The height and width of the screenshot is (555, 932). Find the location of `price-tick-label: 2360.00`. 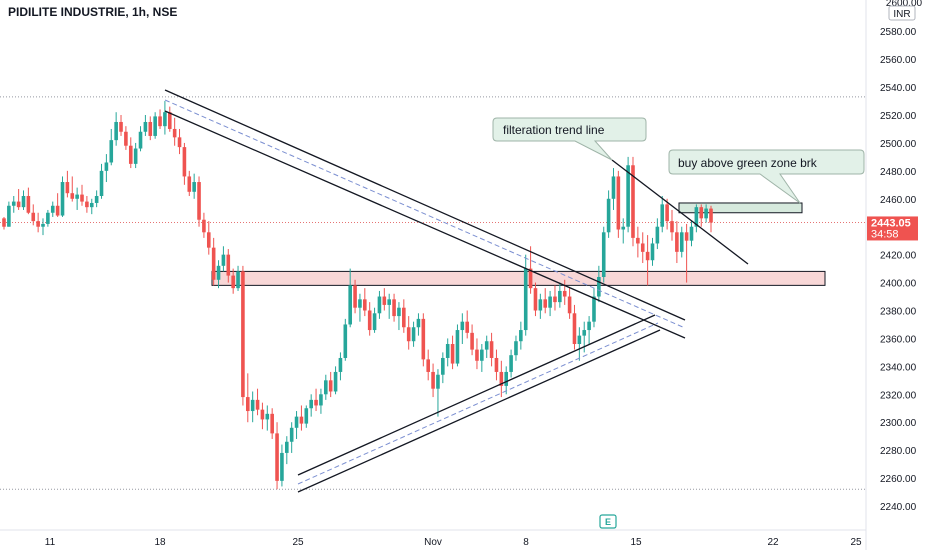

price-tick-label: 2360.00 is located at coordinates (898, 339).